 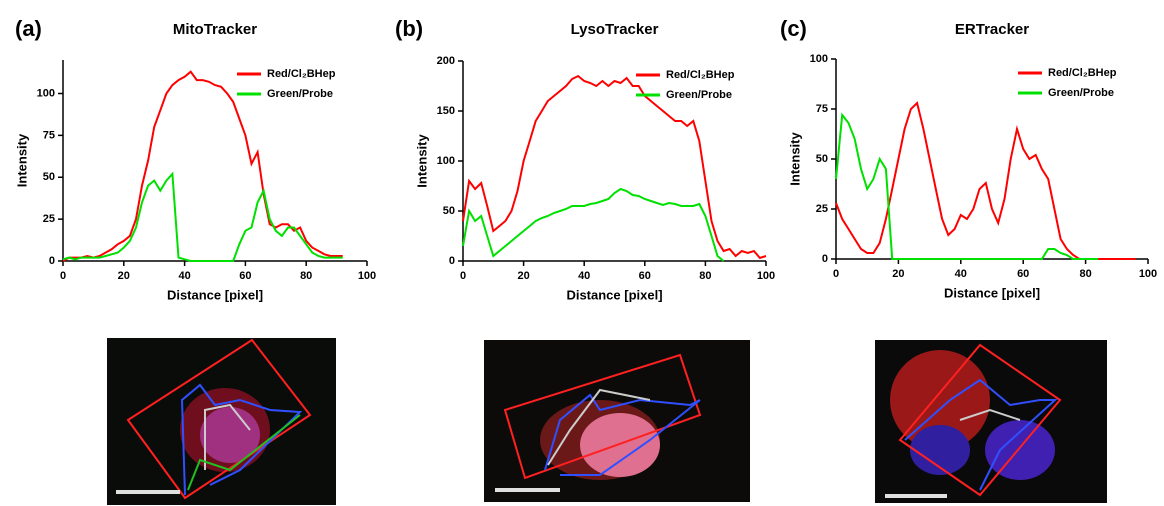 I want to click on micrograph-a, so click(x=221, y=421).